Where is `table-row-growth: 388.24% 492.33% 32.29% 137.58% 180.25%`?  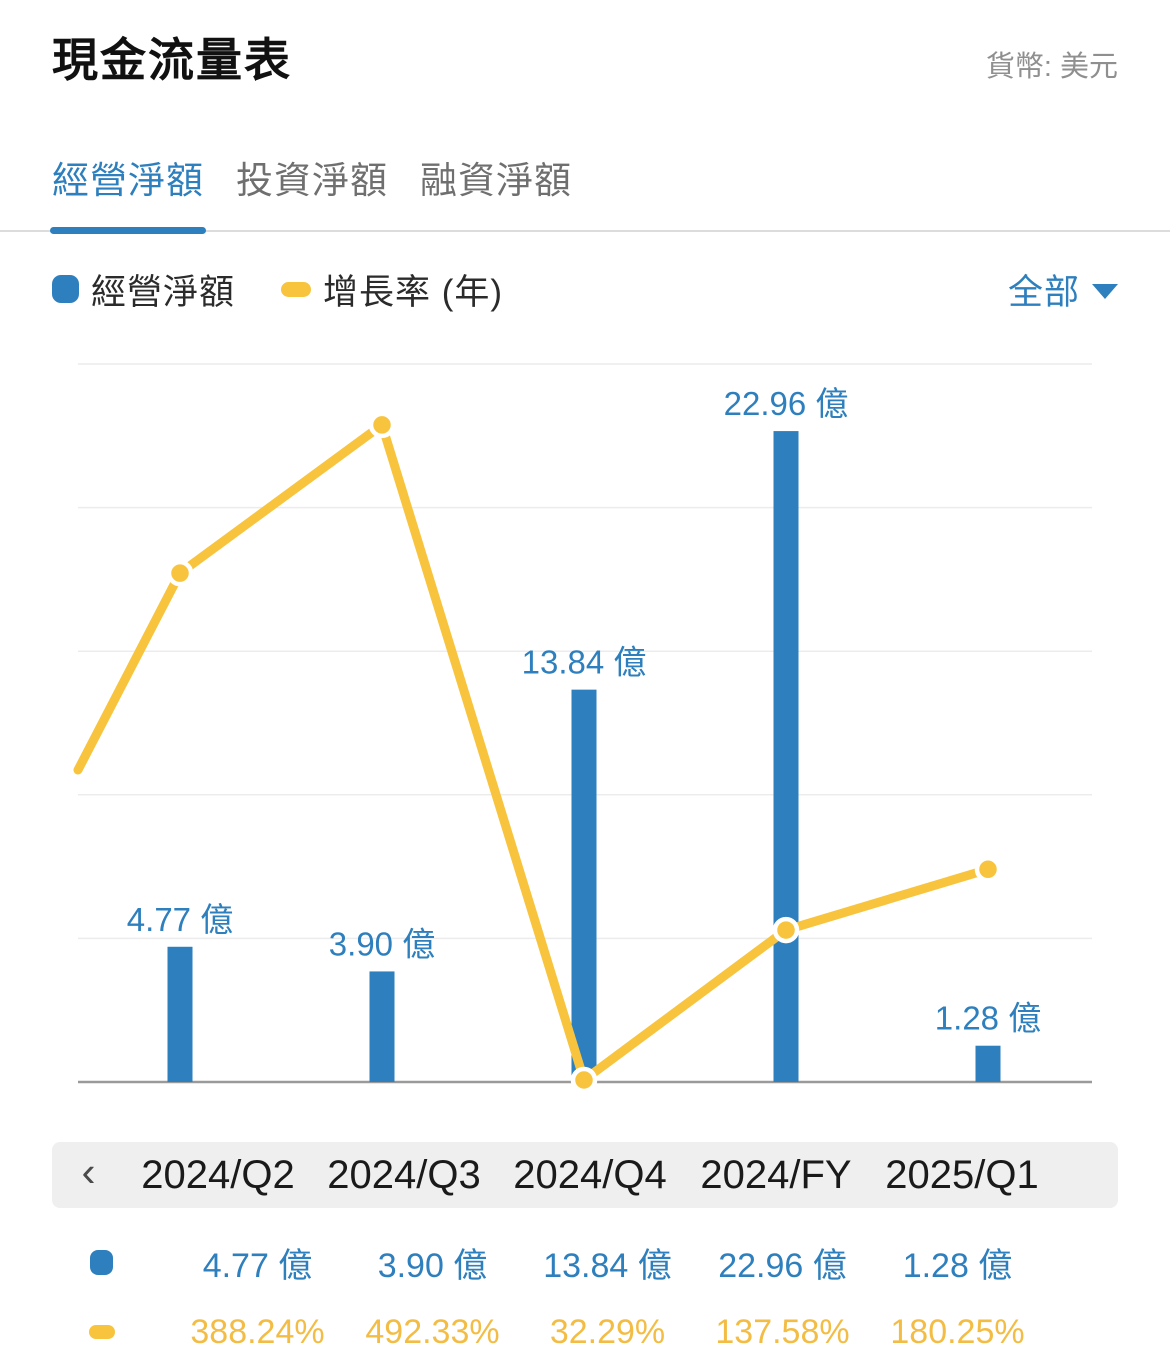 table-row-growth: 388.24% 492.33% 32.29% 137.58% 180.25% is located at coordinates (585, 1332).